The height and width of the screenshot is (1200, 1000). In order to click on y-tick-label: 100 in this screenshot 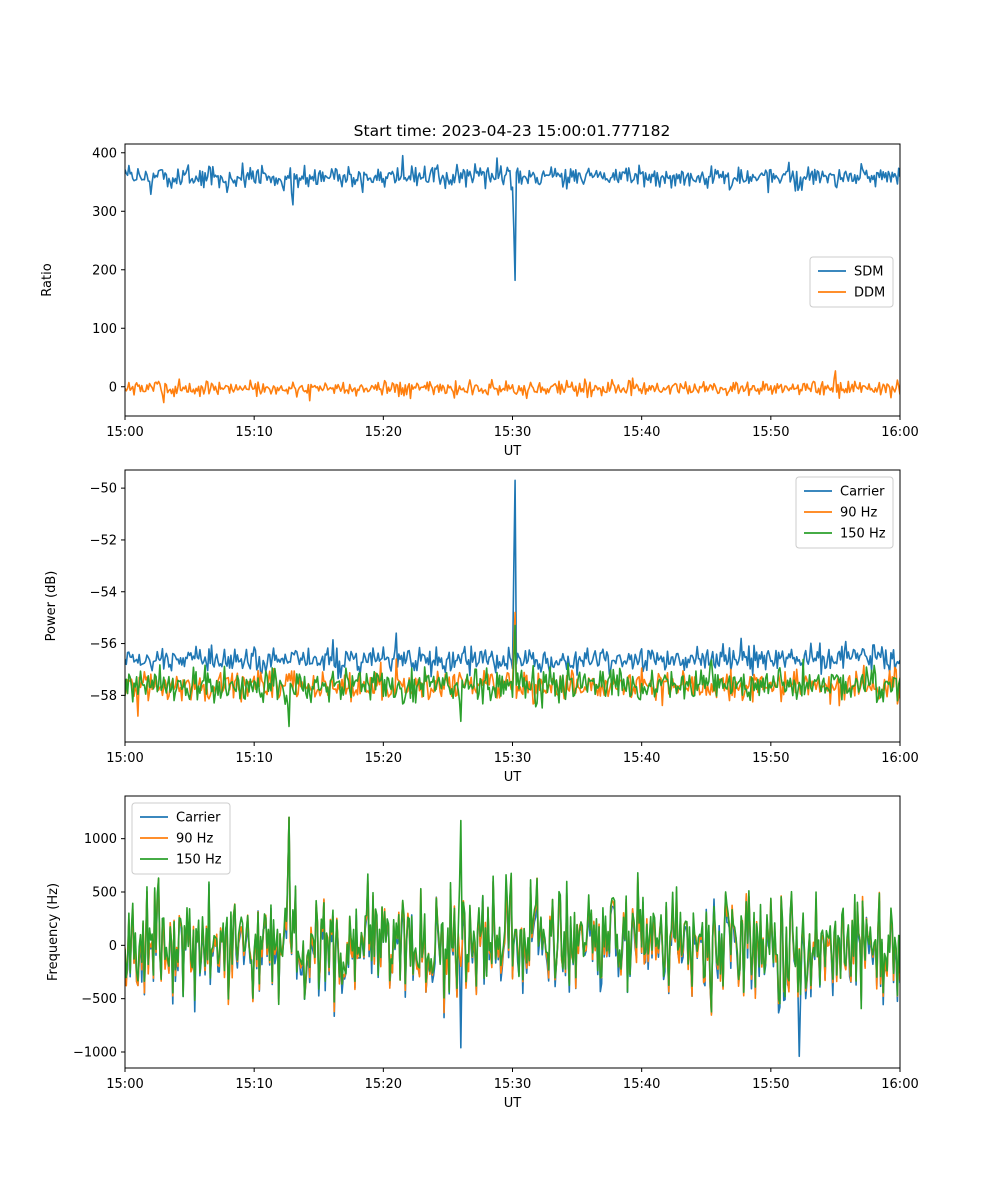, I will do `click(104, 329)`.